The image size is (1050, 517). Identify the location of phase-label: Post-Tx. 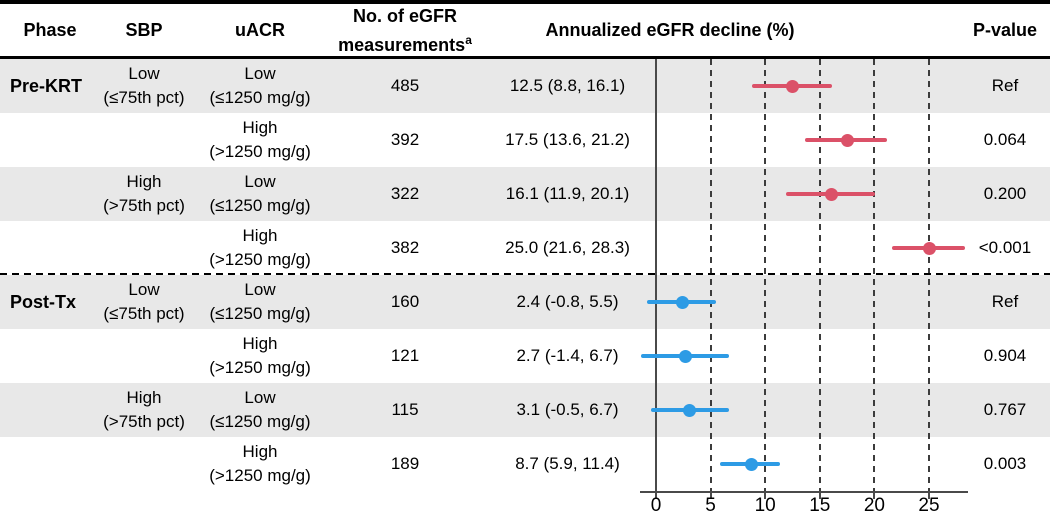
(43, 302).